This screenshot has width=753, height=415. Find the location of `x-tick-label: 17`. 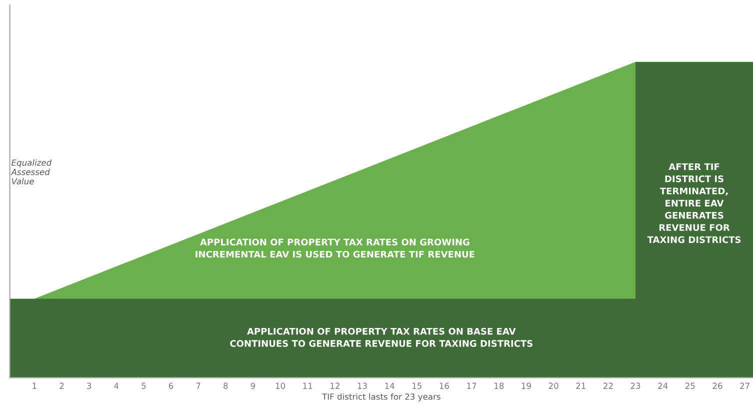

x-tick-label: 17 is located at coordinates (471, 385).